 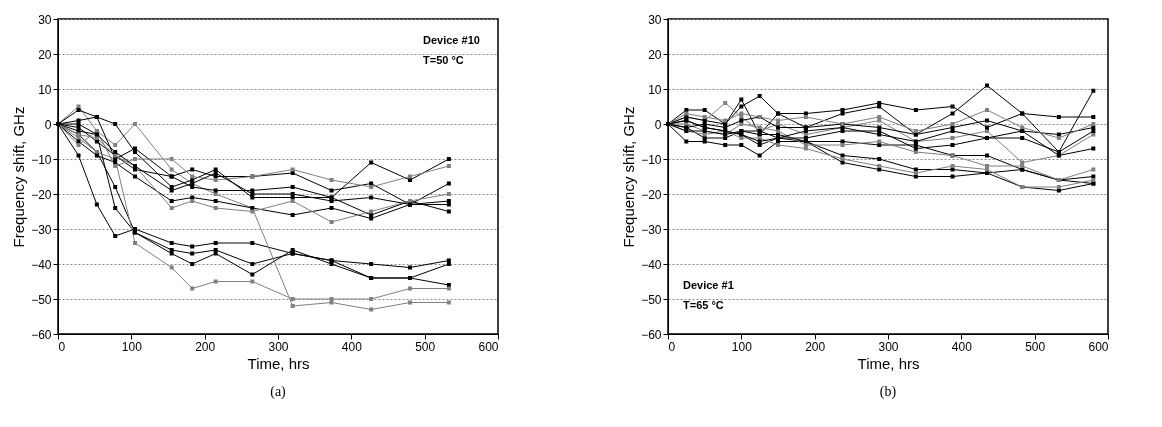 What do you see at coordinates (703, 305) in the screenshot?
I see `annotation: T=65 °C` at bounding box center [703, 305].